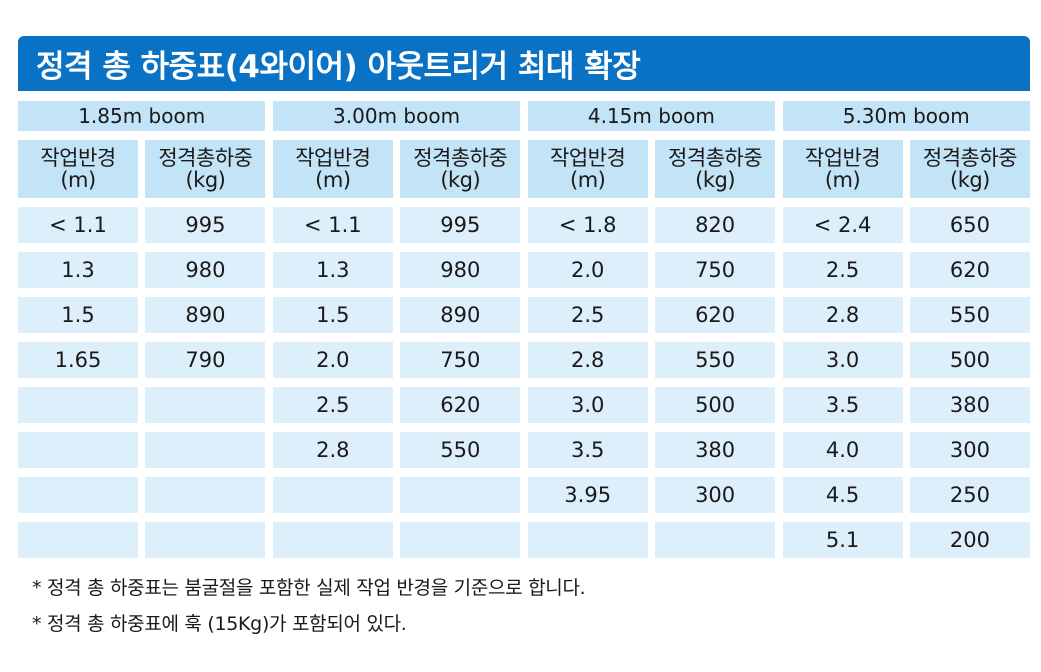  What do you see at coordinates (142, 116) in the screenshot?
I see `boom-header: 1.85m boom` at bounding box center [142, 116].